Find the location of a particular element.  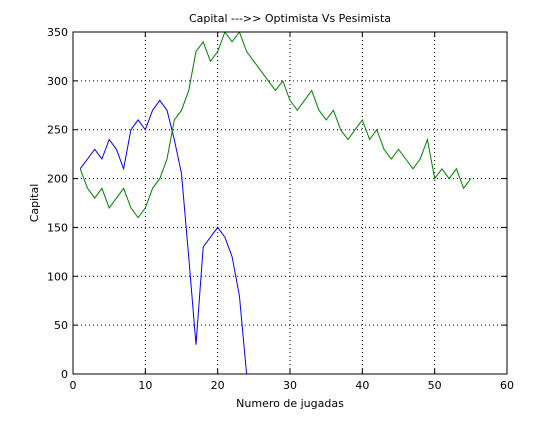

y-tick-label: 100 is located at coordinates (57, 276).